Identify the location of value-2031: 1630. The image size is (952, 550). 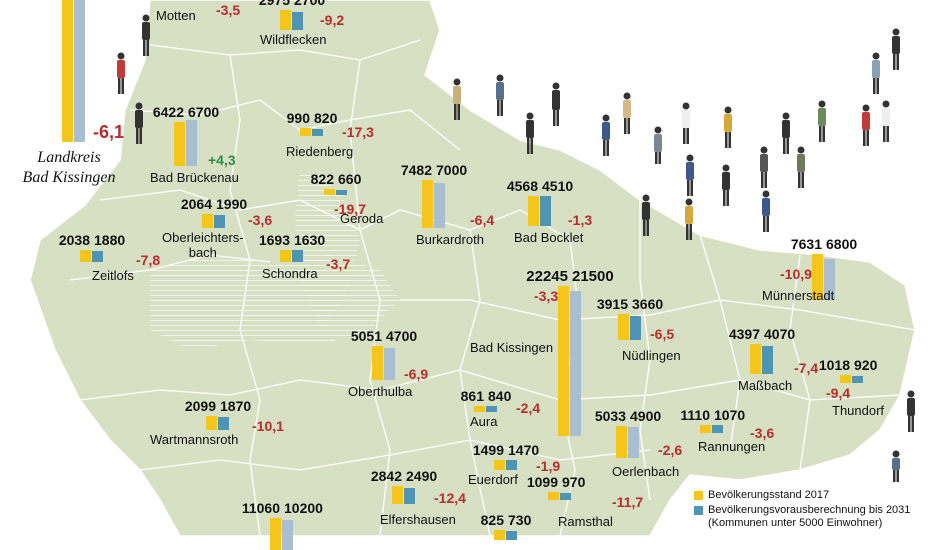
(310, 240).